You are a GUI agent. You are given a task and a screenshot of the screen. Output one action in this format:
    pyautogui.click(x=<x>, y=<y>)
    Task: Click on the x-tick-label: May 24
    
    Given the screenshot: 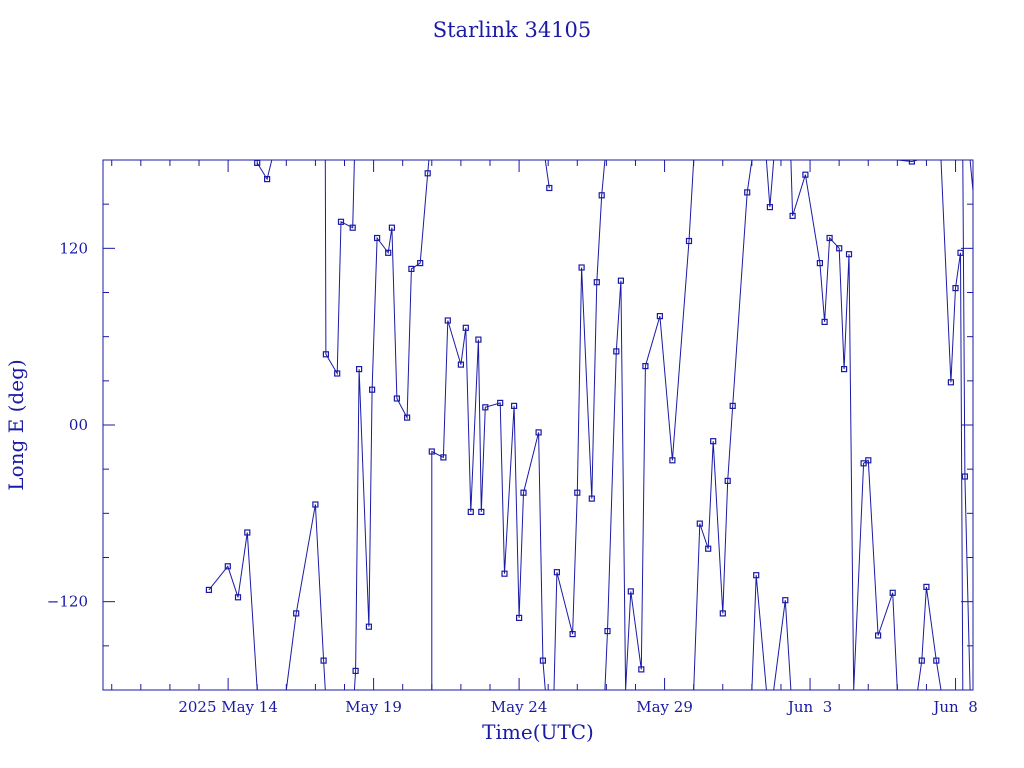 What is the action you would take?
    pyautogui.click(x=519, y=707)
    